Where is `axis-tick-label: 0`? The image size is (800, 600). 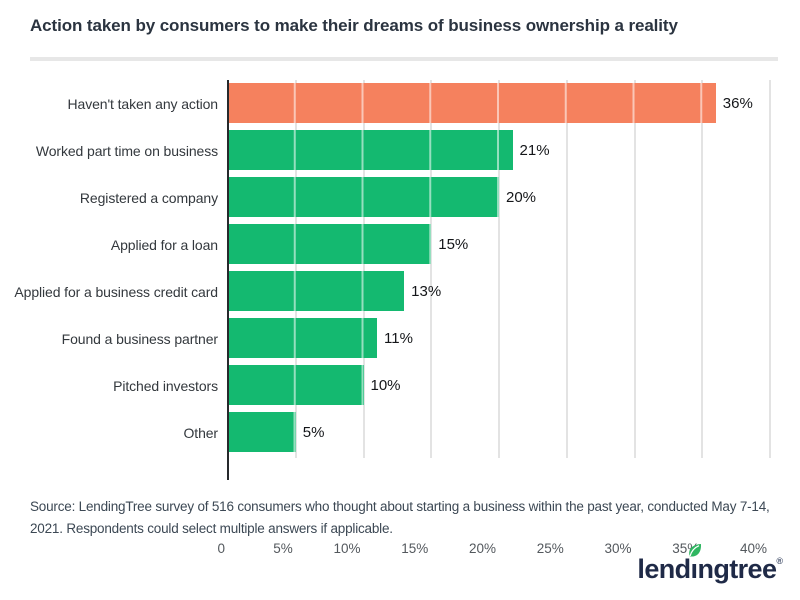
axis-tick-label: 0 is located at coordinates (221, 548).